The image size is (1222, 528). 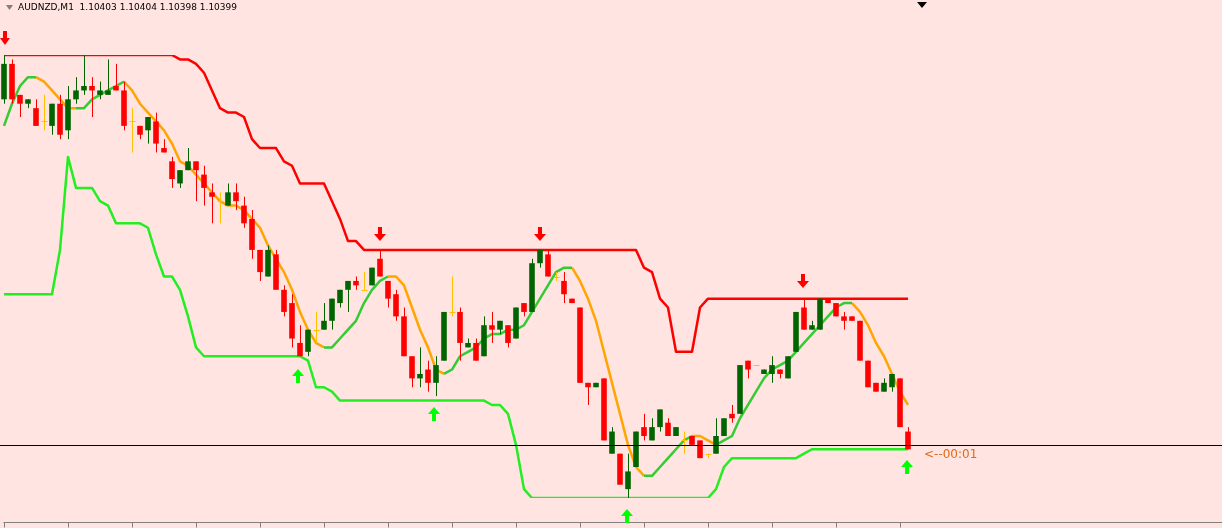 I want to click on chart-title: AUDNZD,M1 1.10403 1.10404 1.10398 1.10399, so click(x=128, y=7).